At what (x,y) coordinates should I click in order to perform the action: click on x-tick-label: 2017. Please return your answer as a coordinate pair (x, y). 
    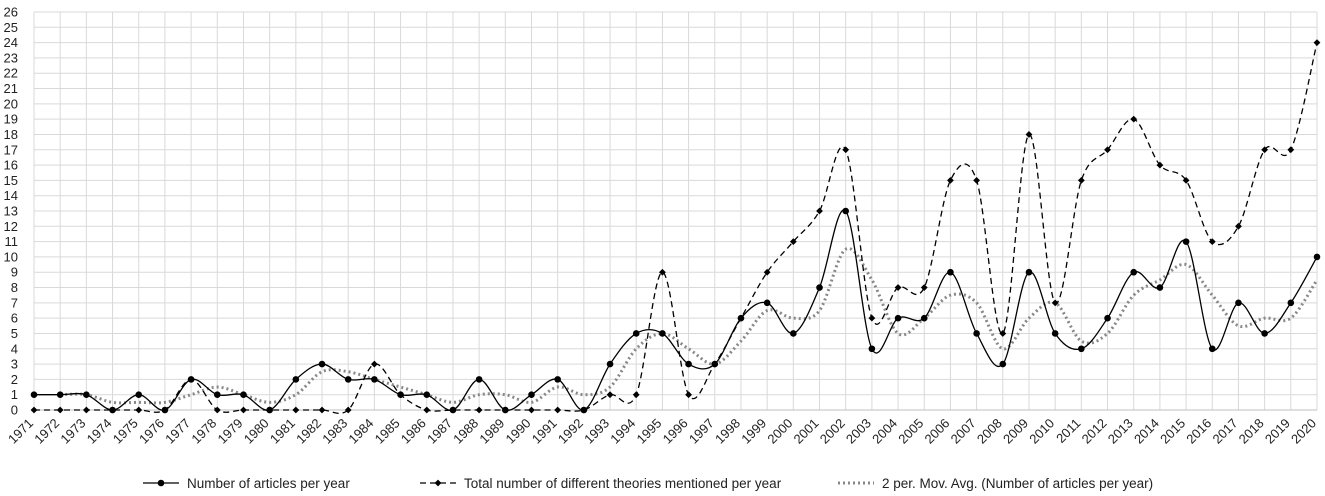
    Looking at the image, I should click on (1225, 431).